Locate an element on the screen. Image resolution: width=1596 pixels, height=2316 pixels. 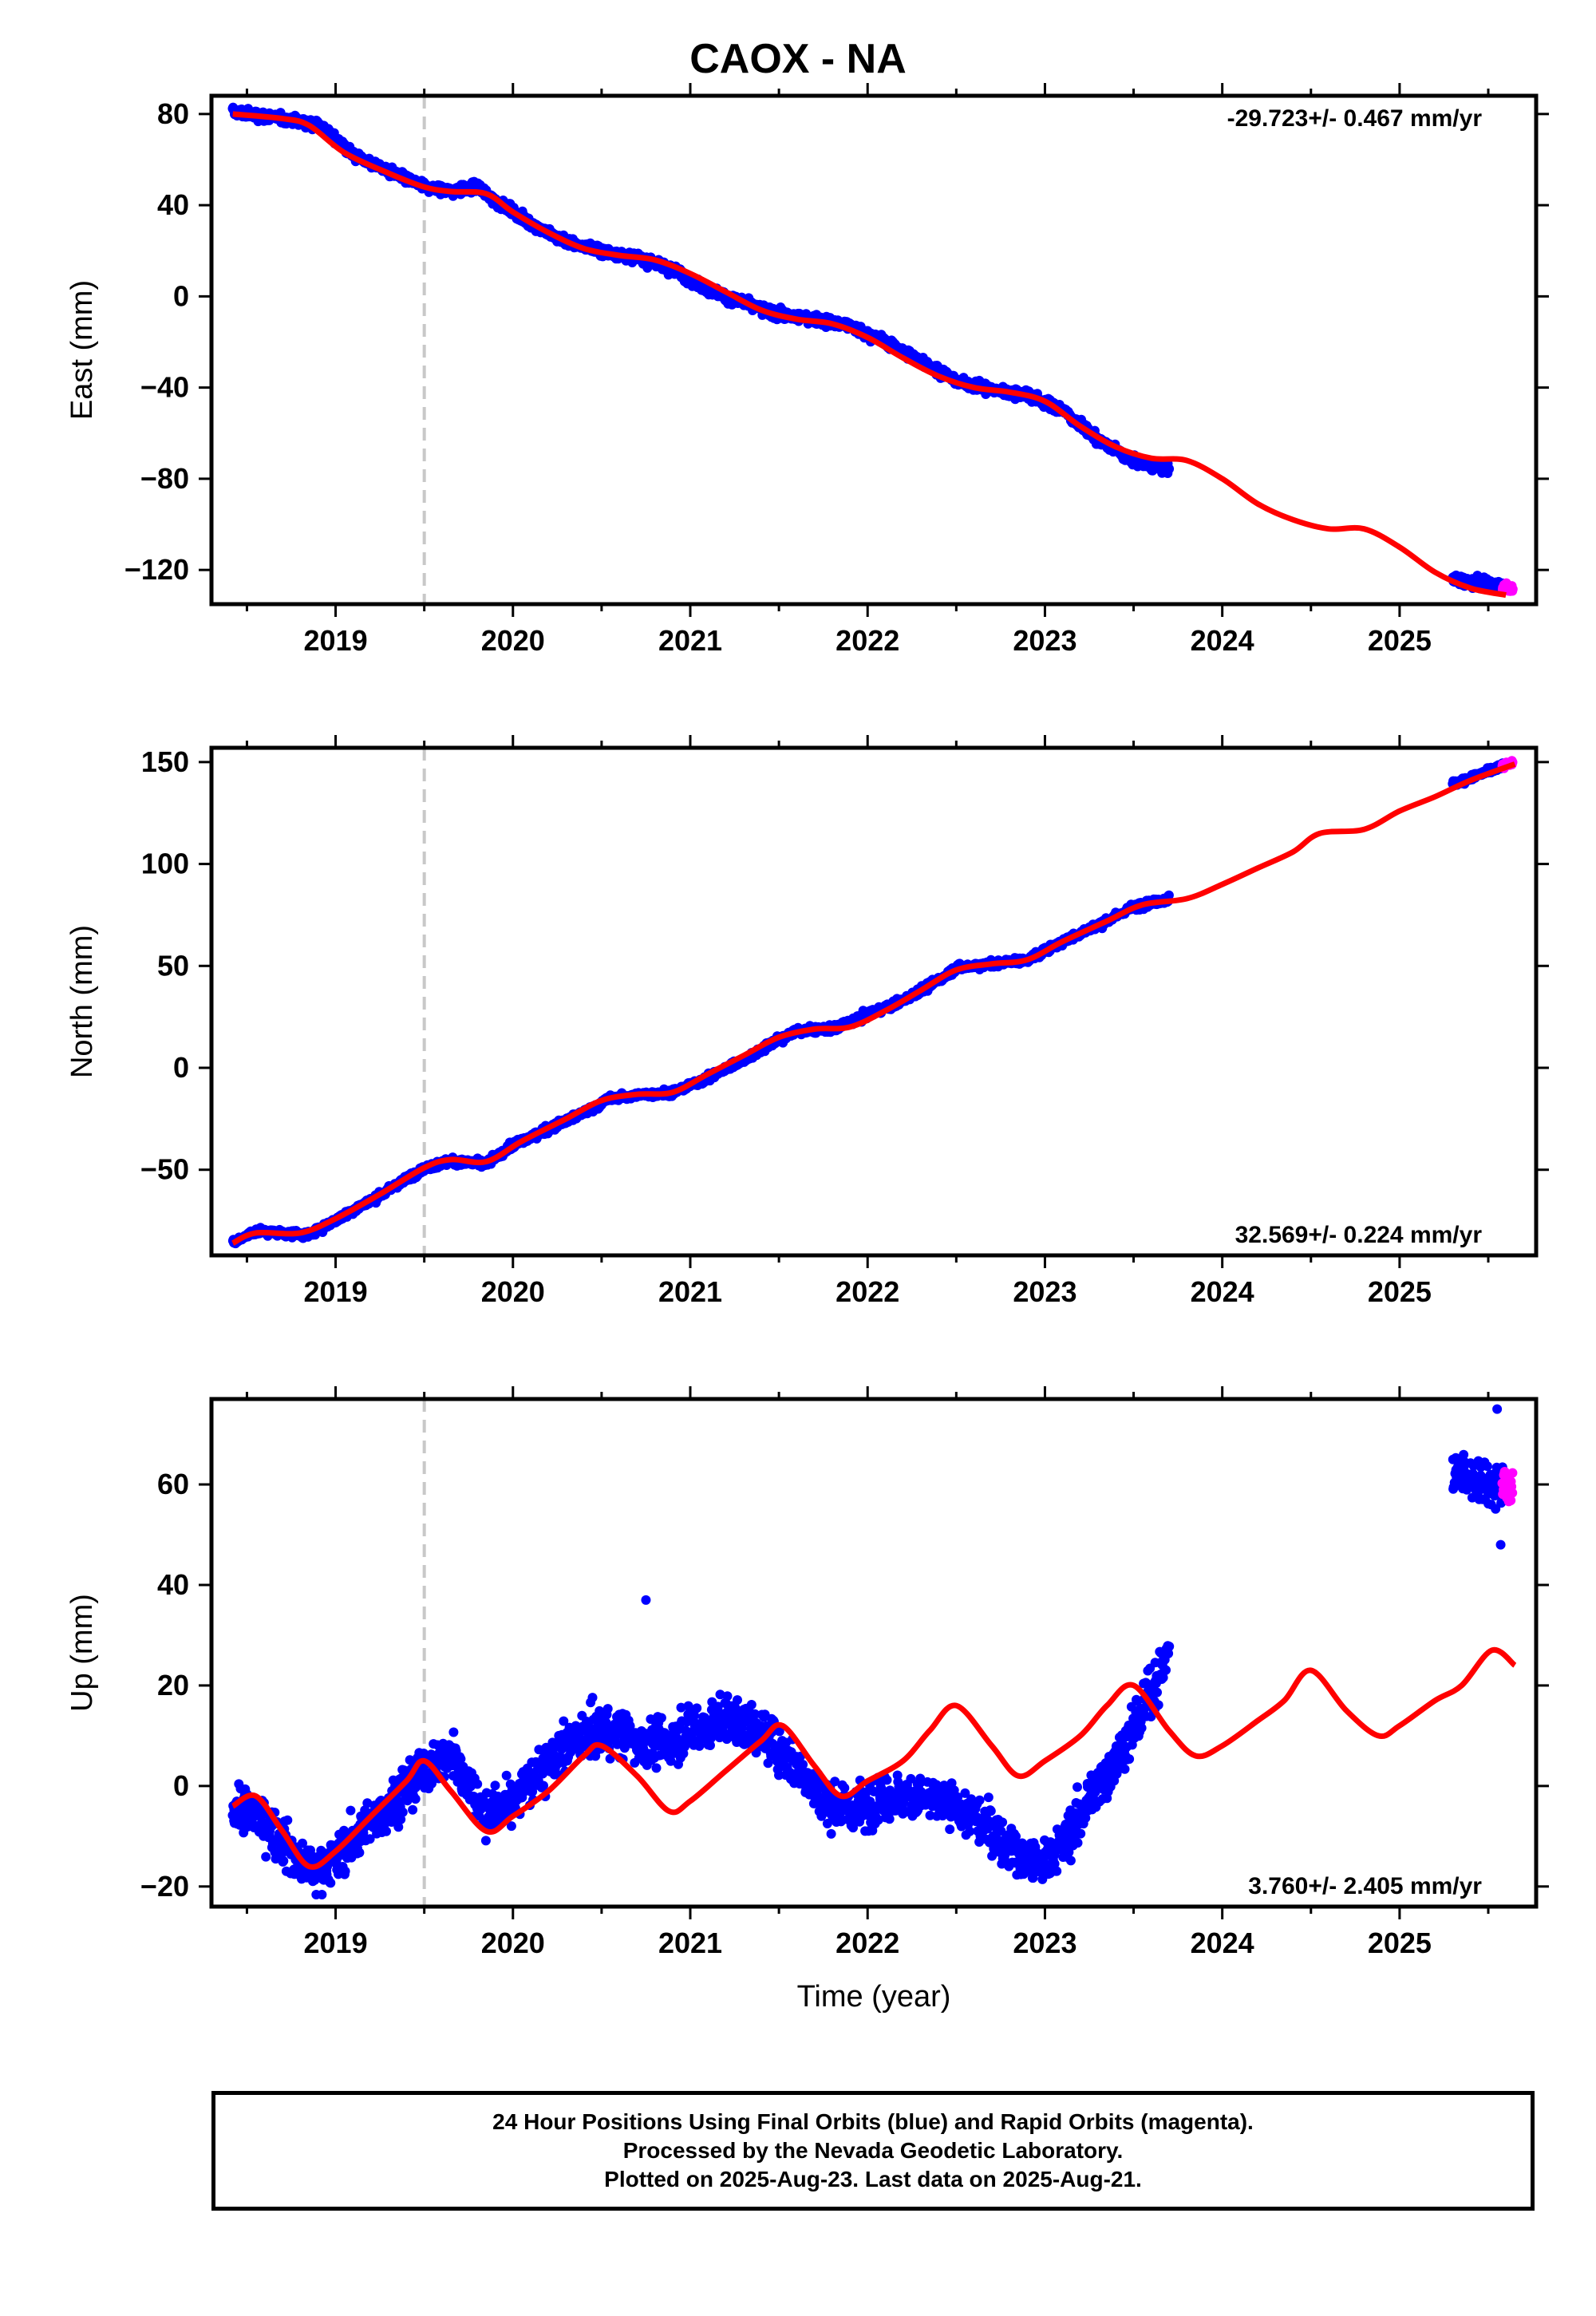
y-tick-label: 150 is located at coordinates (165, 761).